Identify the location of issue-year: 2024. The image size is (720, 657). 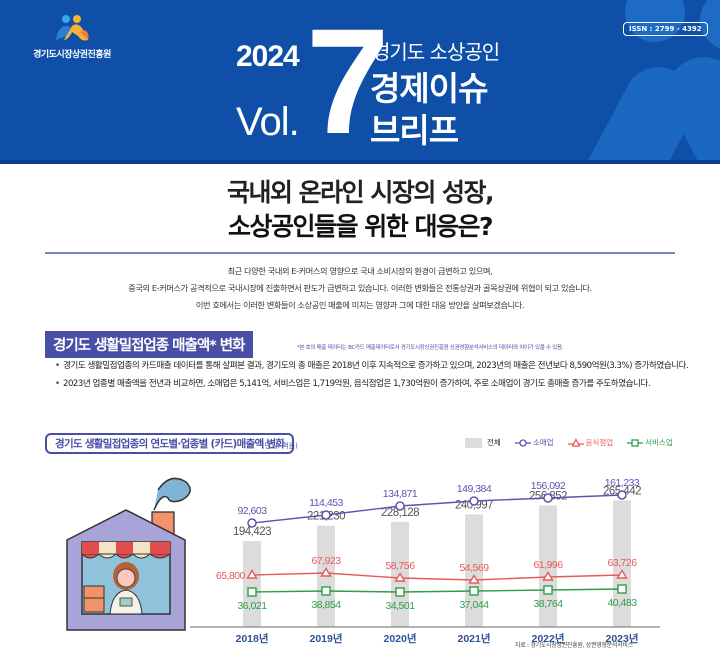
(268, 56).